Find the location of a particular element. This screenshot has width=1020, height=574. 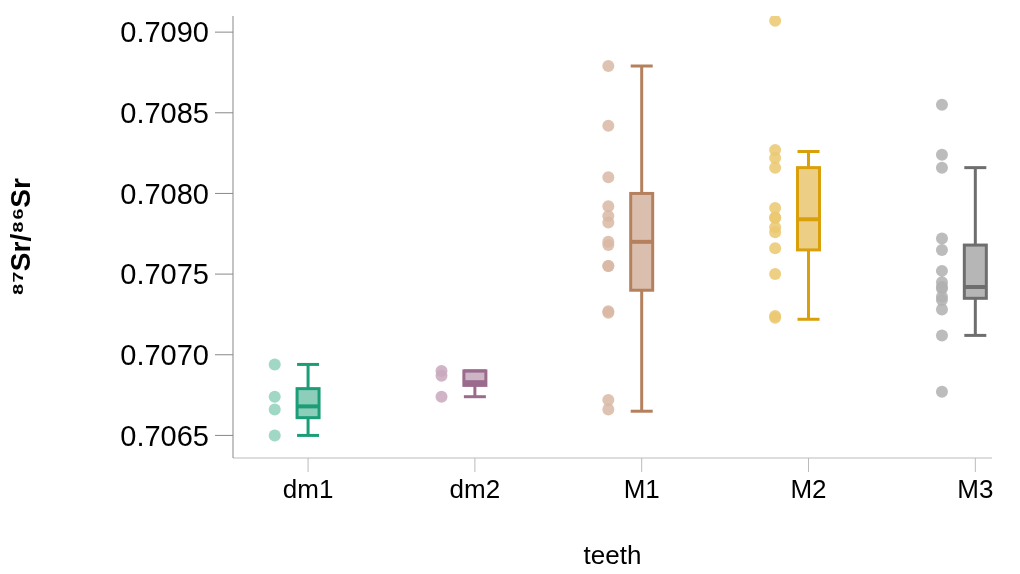

y-tick-label: 0.7075 is located at coordinates (164, 274).